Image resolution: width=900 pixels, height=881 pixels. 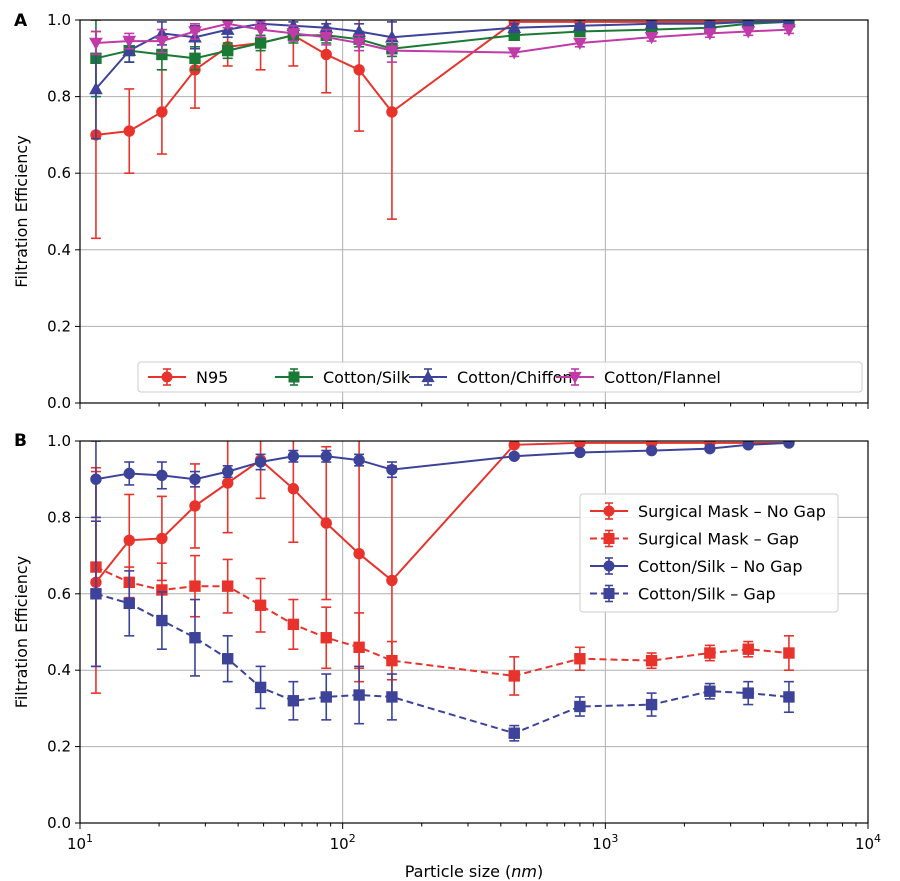 What do you see at coordinates (474, 871) in the screenshot?
I see `x-axis-label: Particle size (nm)` at bounding box center [474, 871].